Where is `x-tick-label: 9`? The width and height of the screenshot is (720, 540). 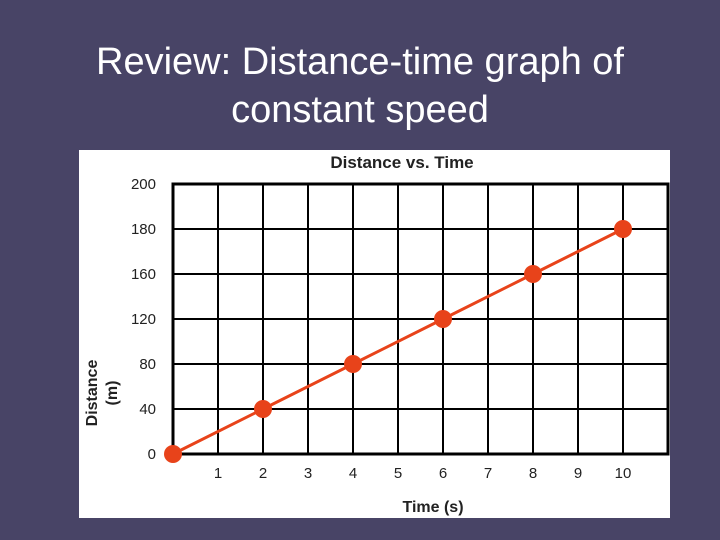
x-tick-label: 9 is located at coordinates (578, 473).